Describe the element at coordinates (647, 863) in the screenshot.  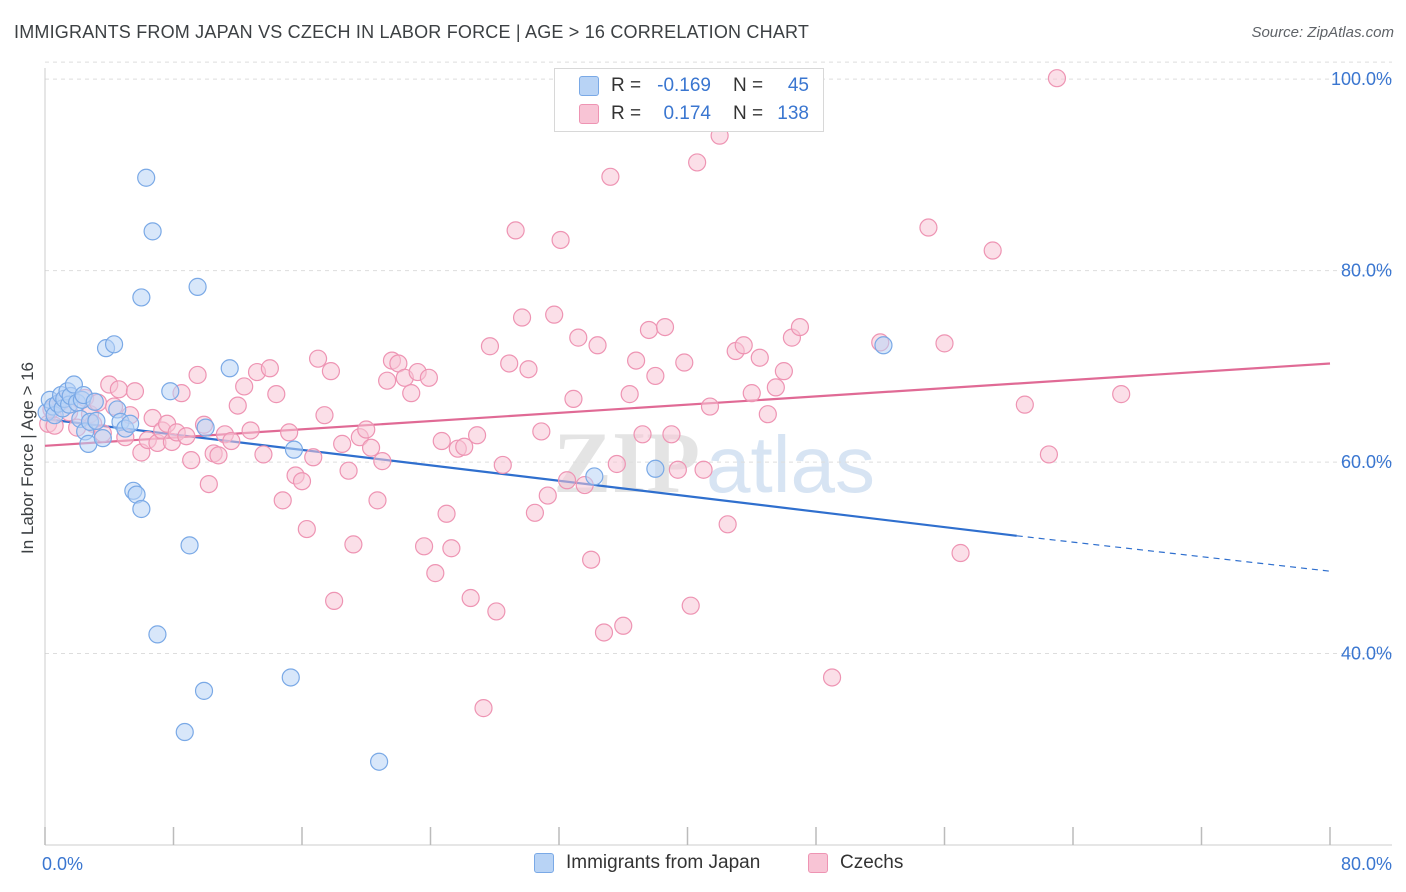
I see `series-legend-japan: Immigrants from Japan` at that location.